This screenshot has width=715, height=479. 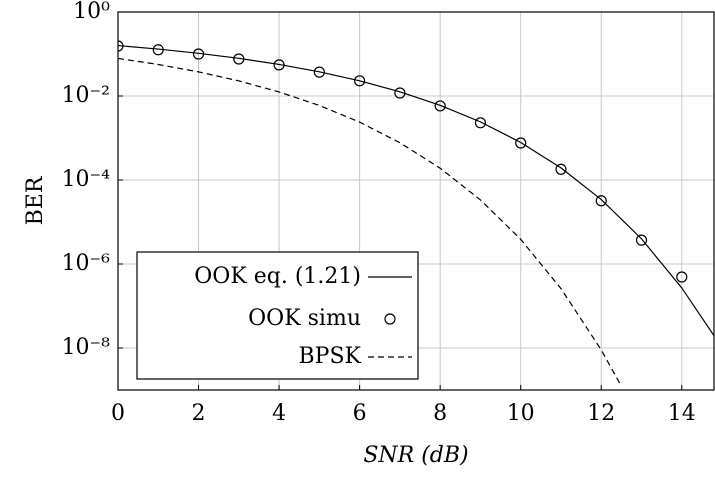 I want to click on y-tick-label: 10⁰, so click(x=91, y=12).